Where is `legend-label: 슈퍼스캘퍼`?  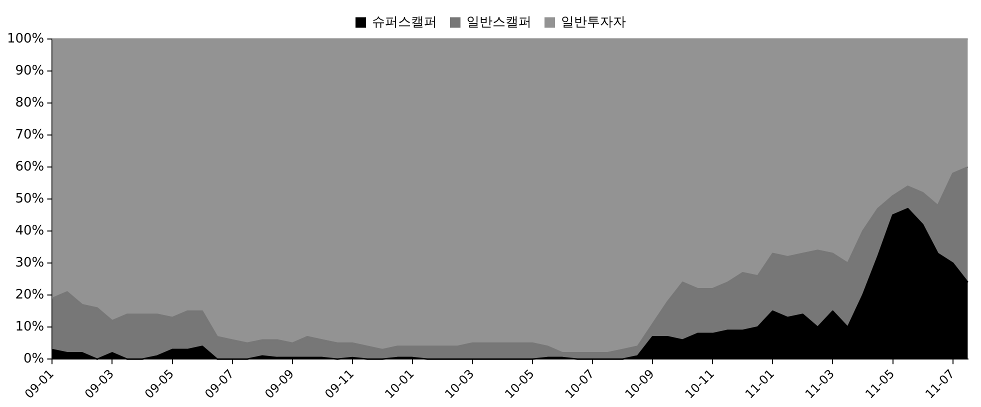 legend-label: 슈퍼스캘퍼 is located at coordinates (404, 22).